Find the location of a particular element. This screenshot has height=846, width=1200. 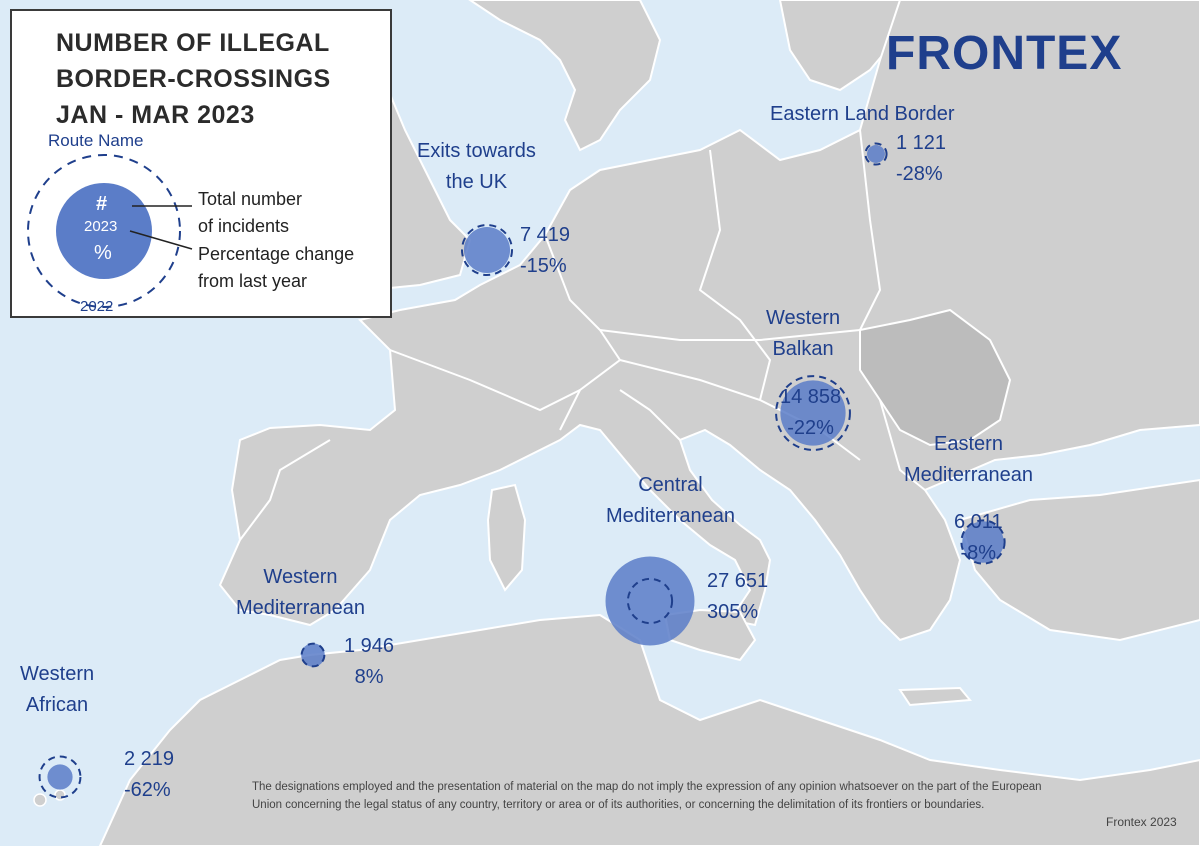

route-total: 7 419 is located at coordinates (545, 235).